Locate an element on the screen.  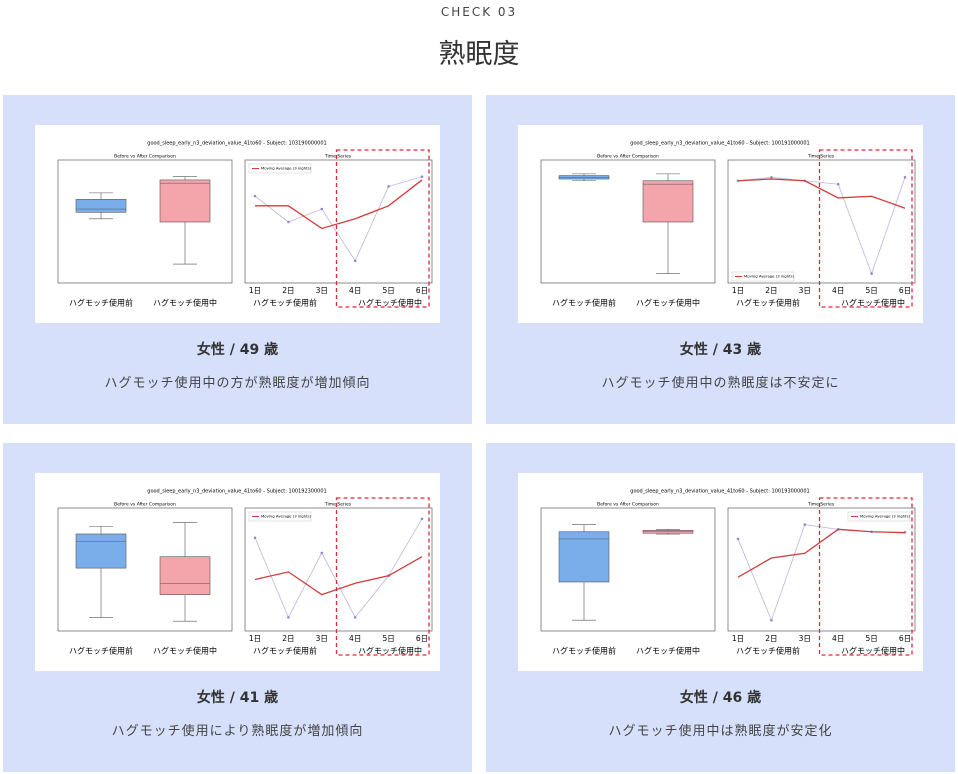
card-heading: 女性 / 43 歳 is located at coordinates (720, 350).